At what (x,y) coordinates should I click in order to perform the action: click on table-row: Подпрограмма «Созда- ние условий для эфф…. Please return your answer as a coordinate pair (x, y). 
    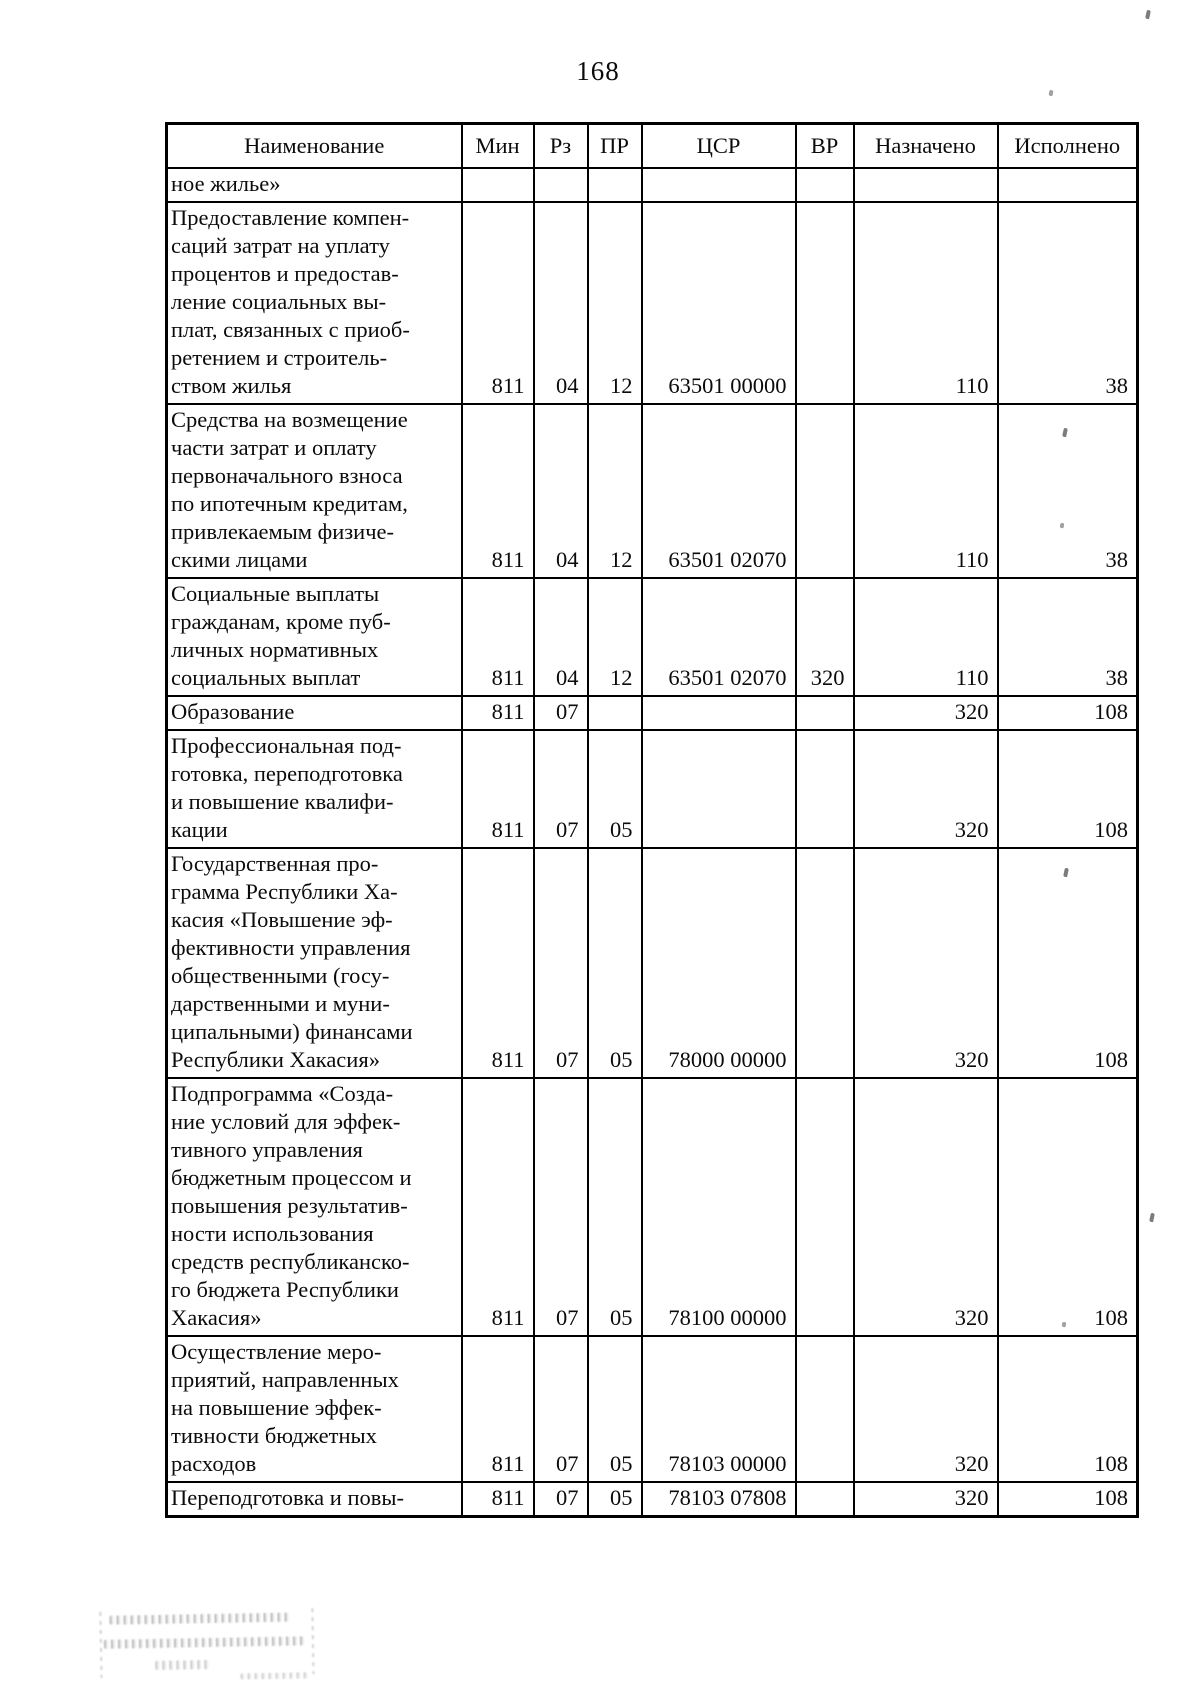
    Looking at the image, I should click on (652, 1207).